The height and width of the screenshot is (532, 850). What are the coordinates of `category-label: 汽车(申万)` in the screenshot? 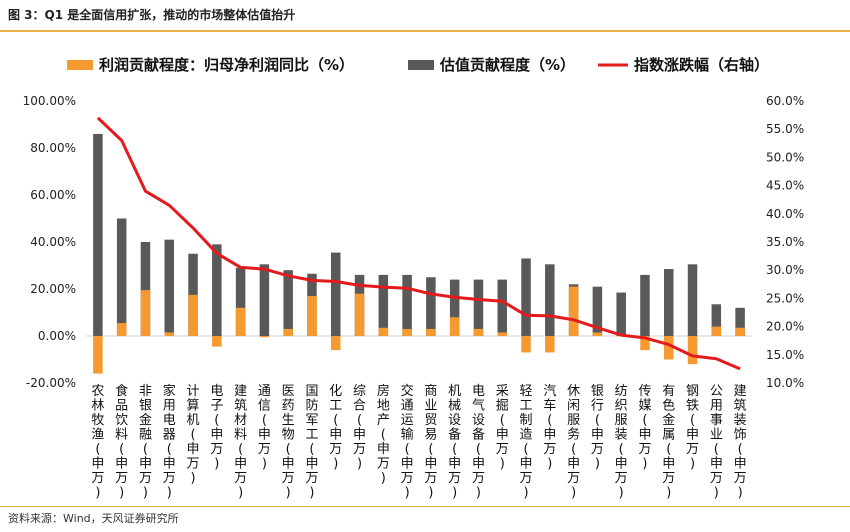 It's located at (549, 428).